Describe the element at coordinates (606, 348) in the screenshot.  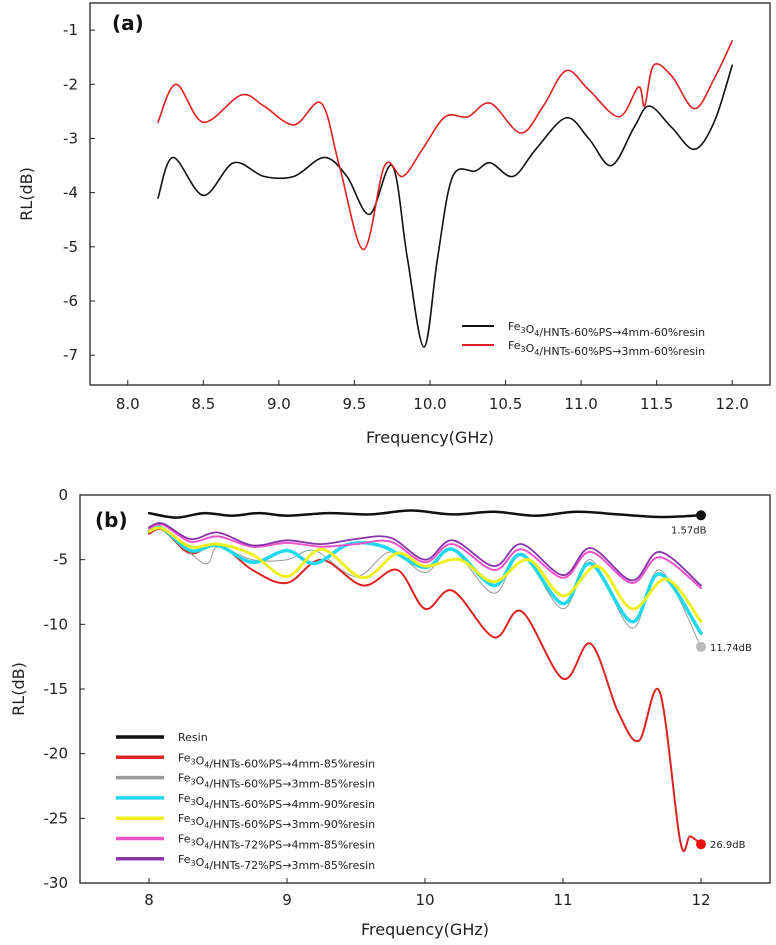
I see `legend-label: Fe3O4/HNTs-60%PS→3mm-60%resin` at that location.